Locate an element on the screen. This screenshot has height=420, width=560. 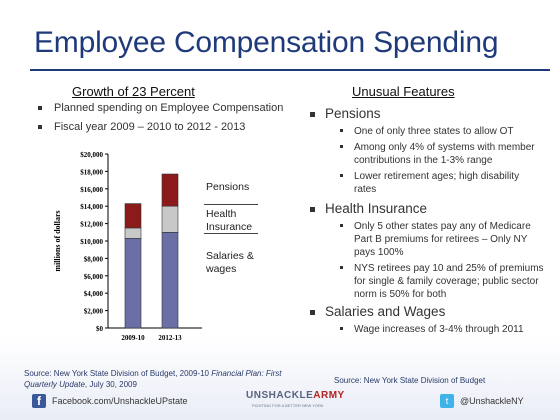
y-tick-label: $0 is located at coordinates (100, 329).